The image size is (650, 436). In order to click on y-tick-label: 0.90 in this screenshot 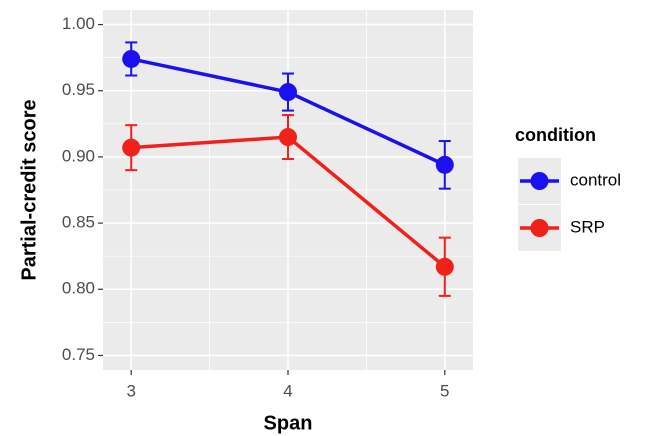, I will do `click(78, 155)`.